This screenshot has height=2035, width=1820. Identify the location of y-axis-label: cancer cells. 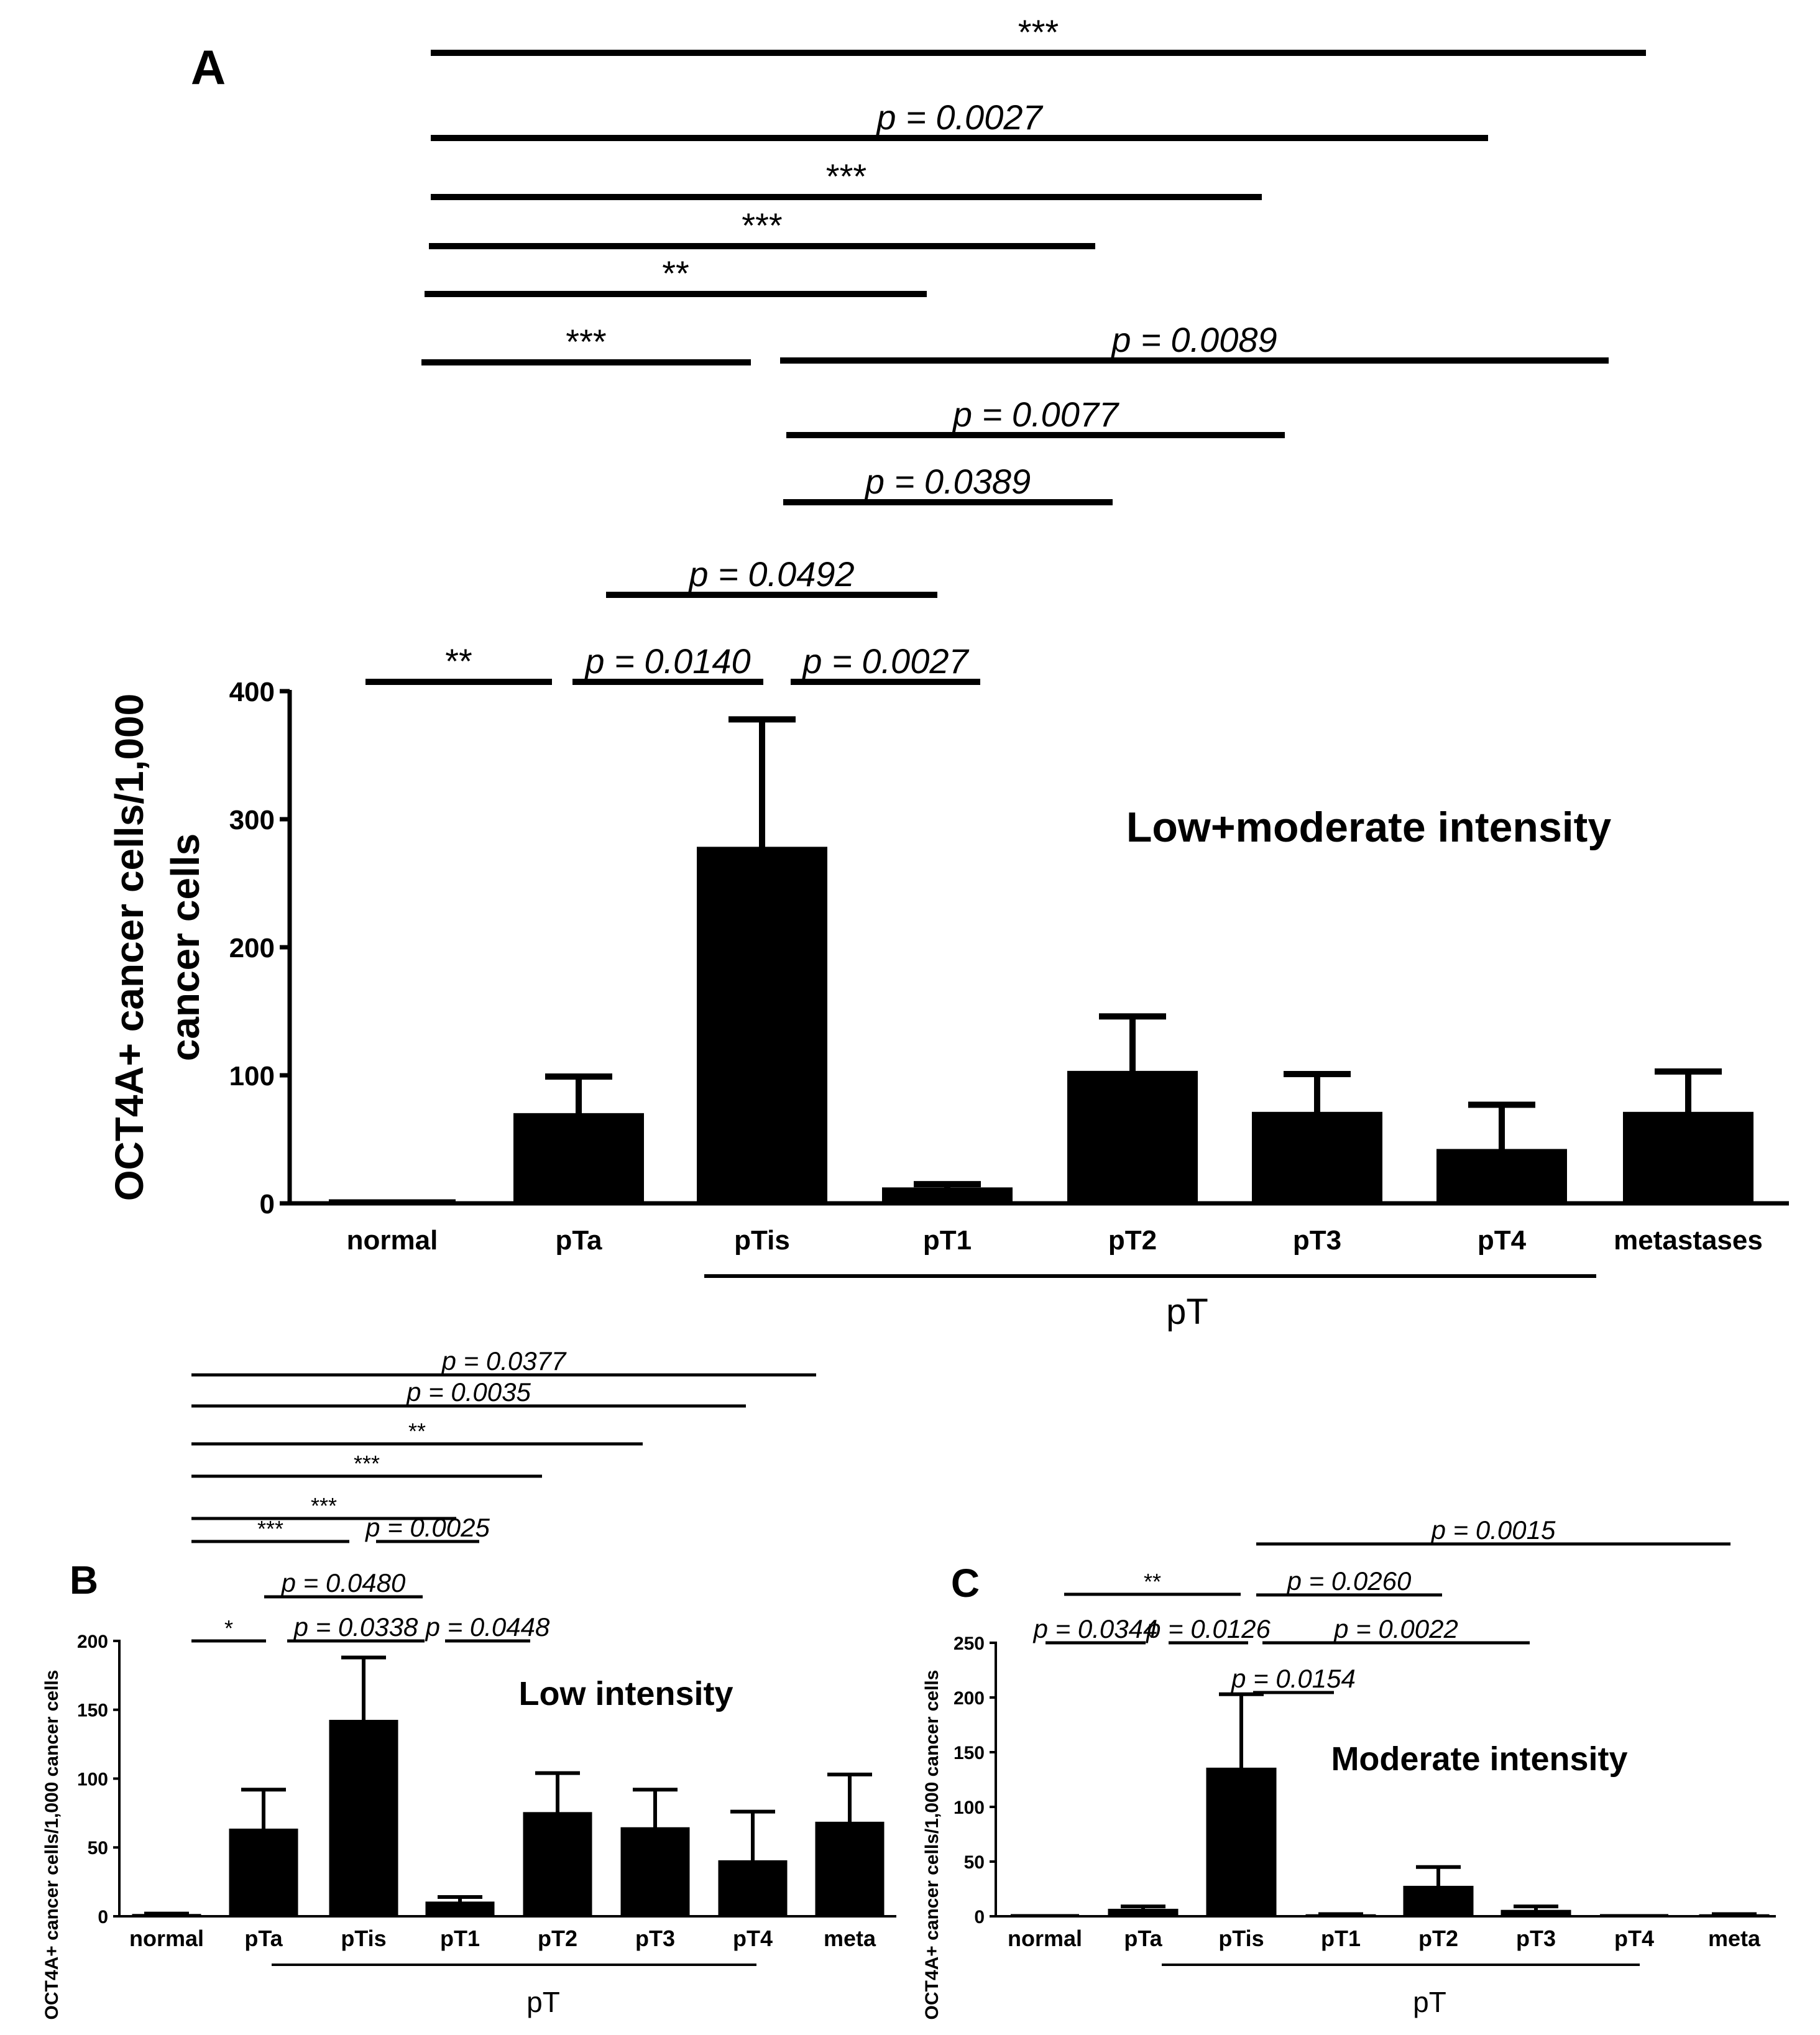
(185, 948).